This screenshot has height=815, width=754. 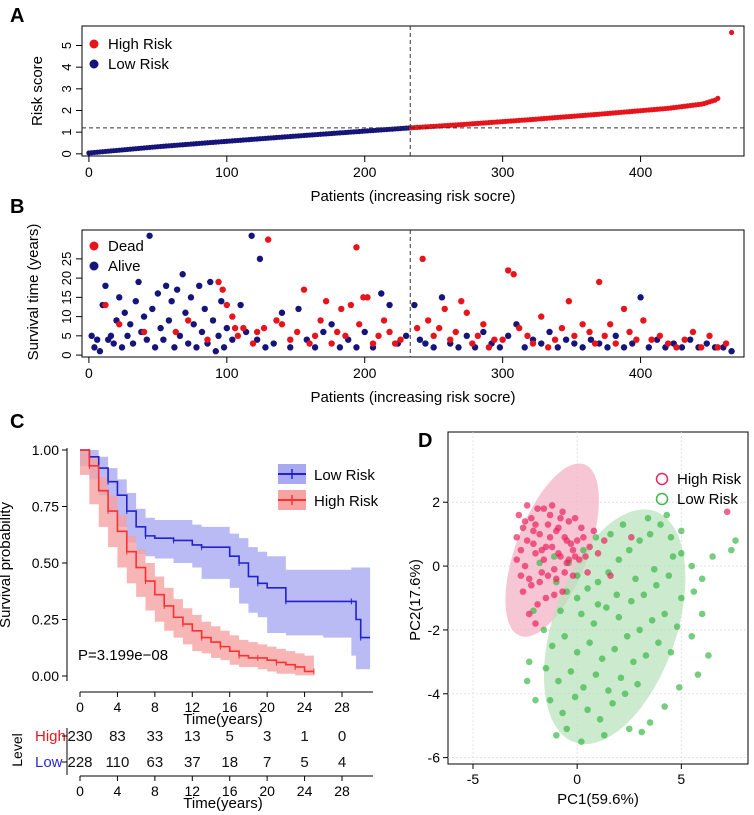 What do you see at coordinates (123, 655) in the screenshot?
I see `panel-c-pvalue: P=3.199e−08` at bounding box center [123, 655].